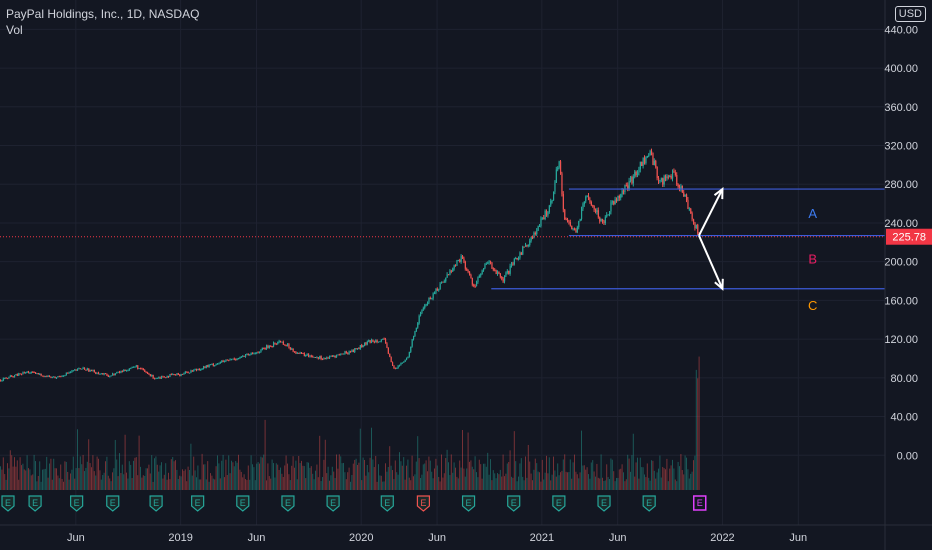  I want to click on earnings-marker-label: E, so click(423, 503).